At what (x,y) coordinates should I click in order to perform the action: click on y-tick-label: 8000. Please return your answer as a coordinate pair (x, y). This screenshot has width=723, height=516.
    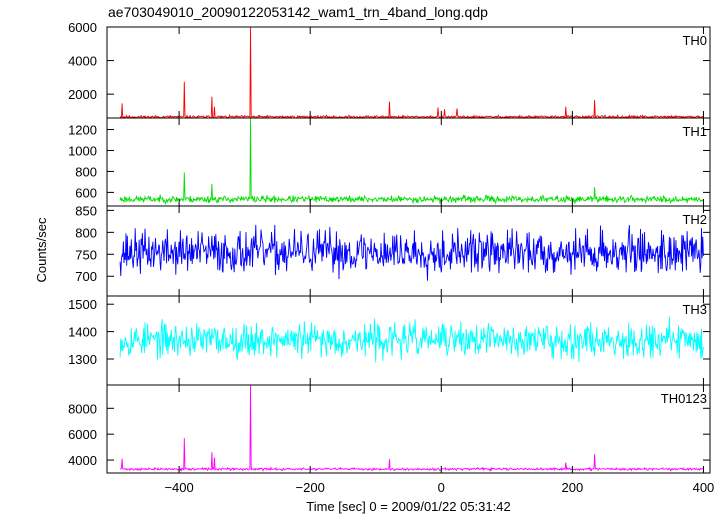
    Looking at the image, I should click on (82, 408).